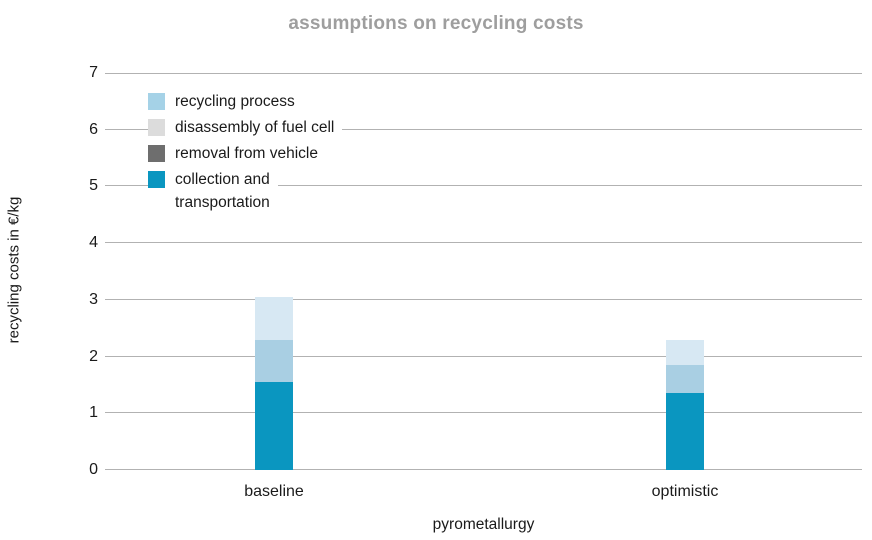  I want to click on legend-item-label: collection and transportation, so click(222, 191).